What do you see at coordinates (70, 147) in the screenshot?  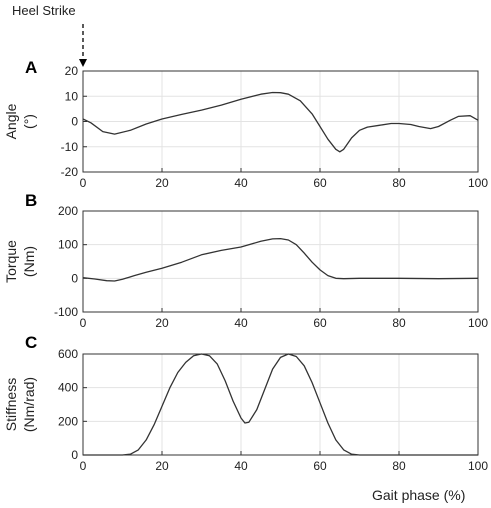 I see `y-tick-label: -10` at bounding box center [70, 147].